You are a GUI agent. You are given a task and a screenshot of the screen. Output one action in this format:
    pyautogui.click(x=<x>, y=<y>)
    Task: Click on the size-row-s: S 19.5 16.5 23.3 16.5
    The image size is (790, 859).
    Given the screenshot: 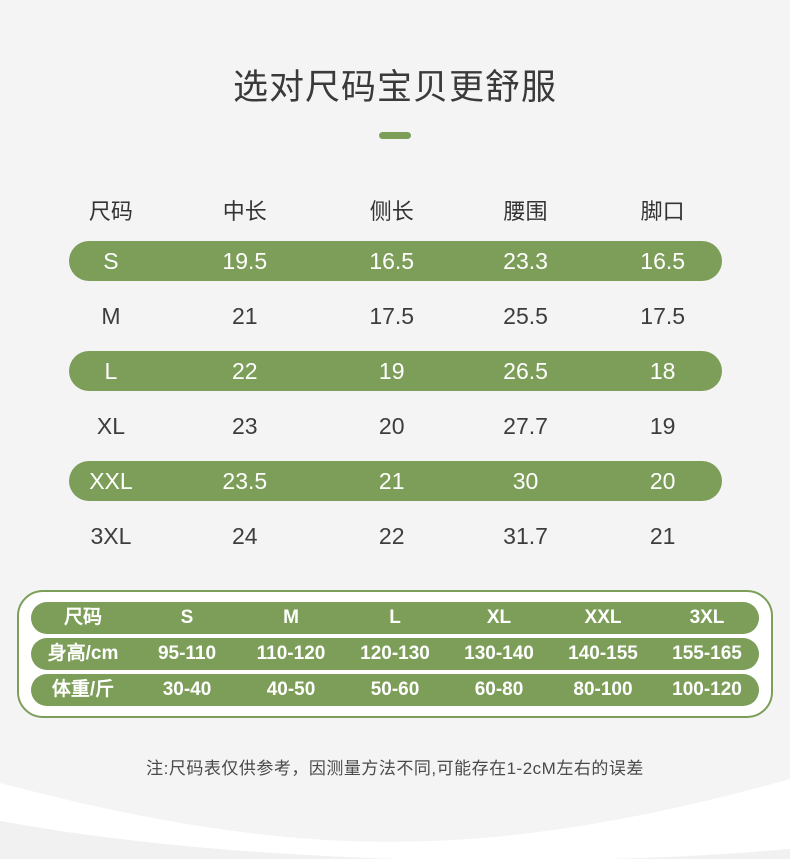 What is the action you would take?
    pyautogui.click(x=395, y=261)
    